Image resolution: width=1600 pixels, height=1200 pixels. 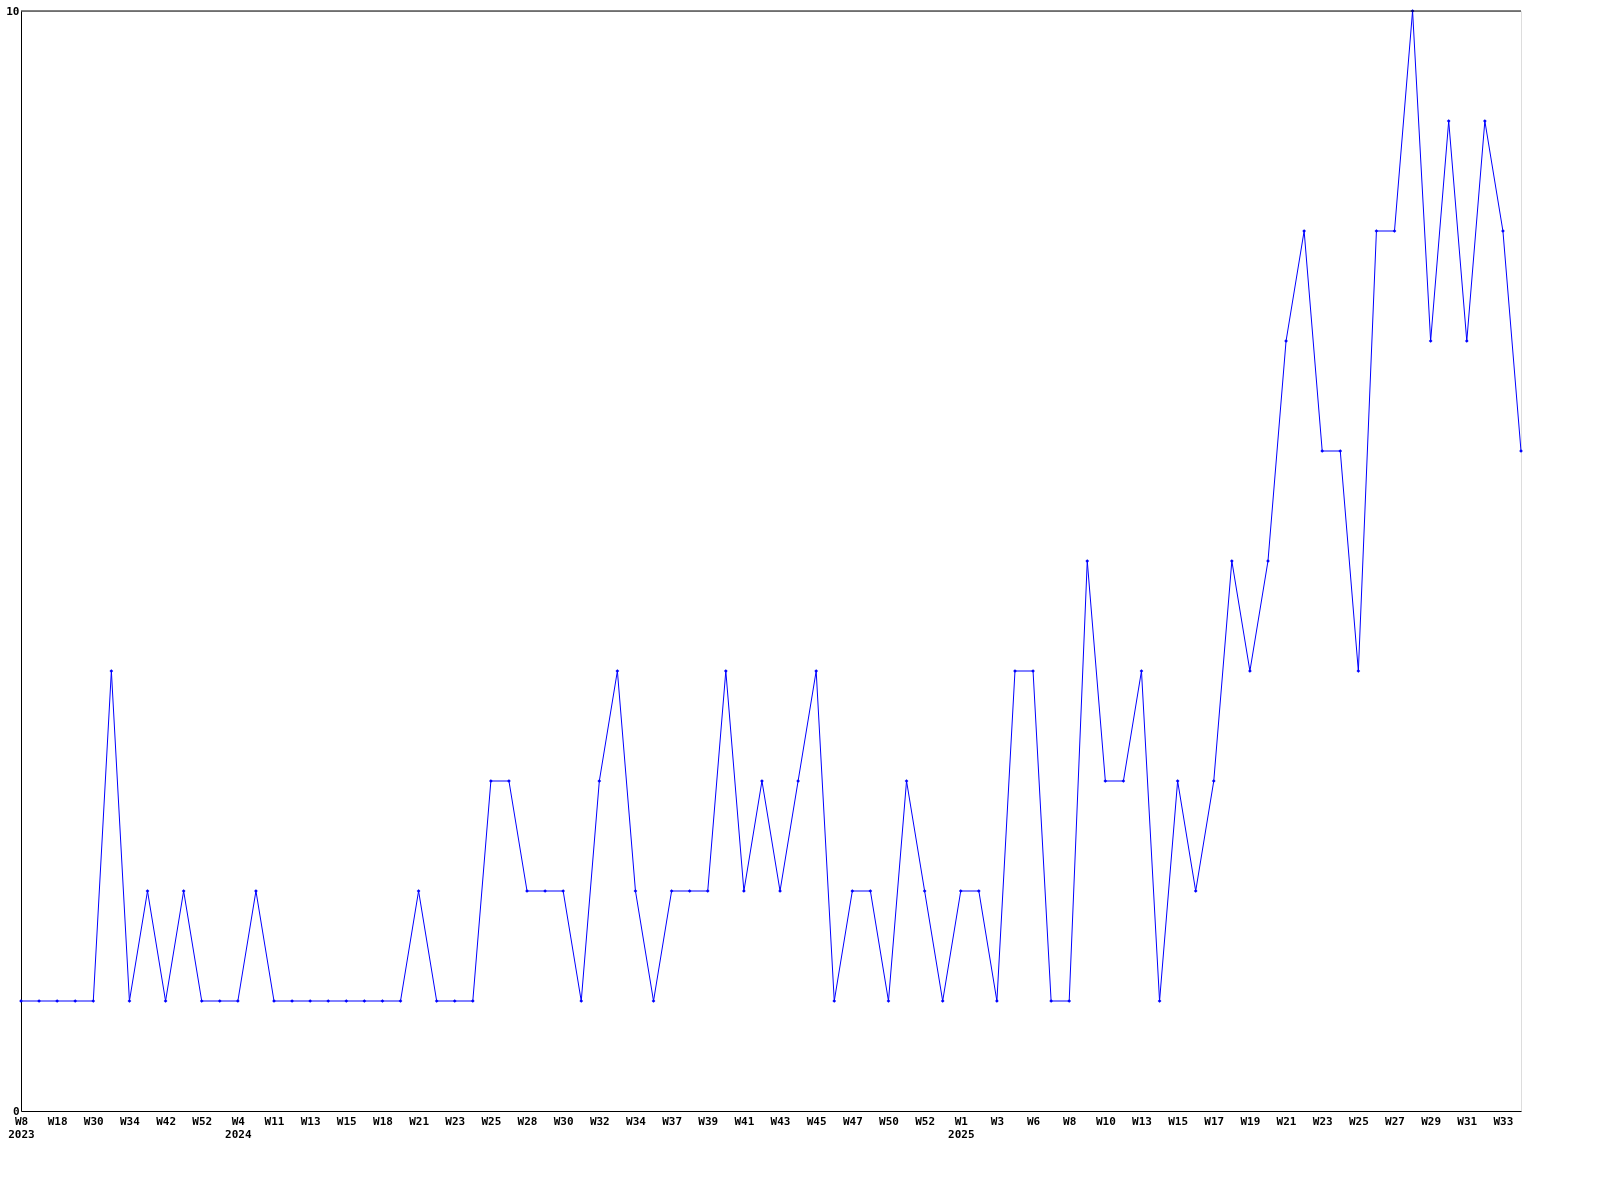 What do you see at coordinates (13, 11) in the screenshot?
I see `y-tick-label: 10` at bounding box center [13, 11].